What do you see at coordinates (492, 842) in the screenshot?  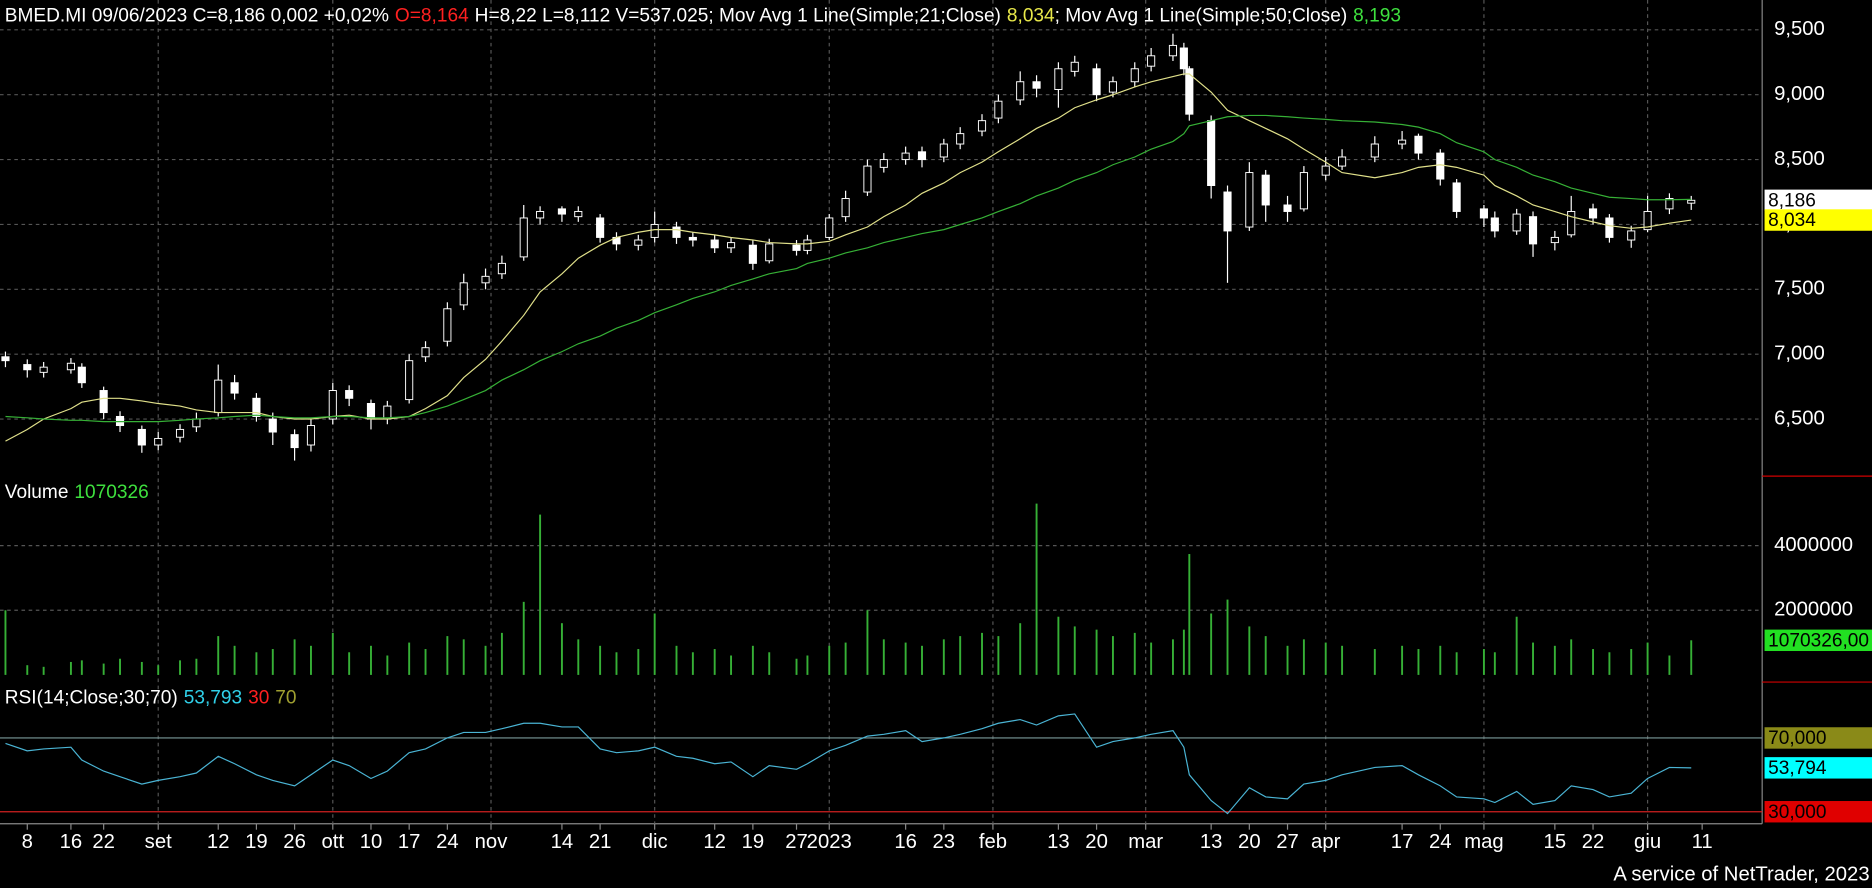 I see `x-tick-label: nov` at bounding box center [492, 842].